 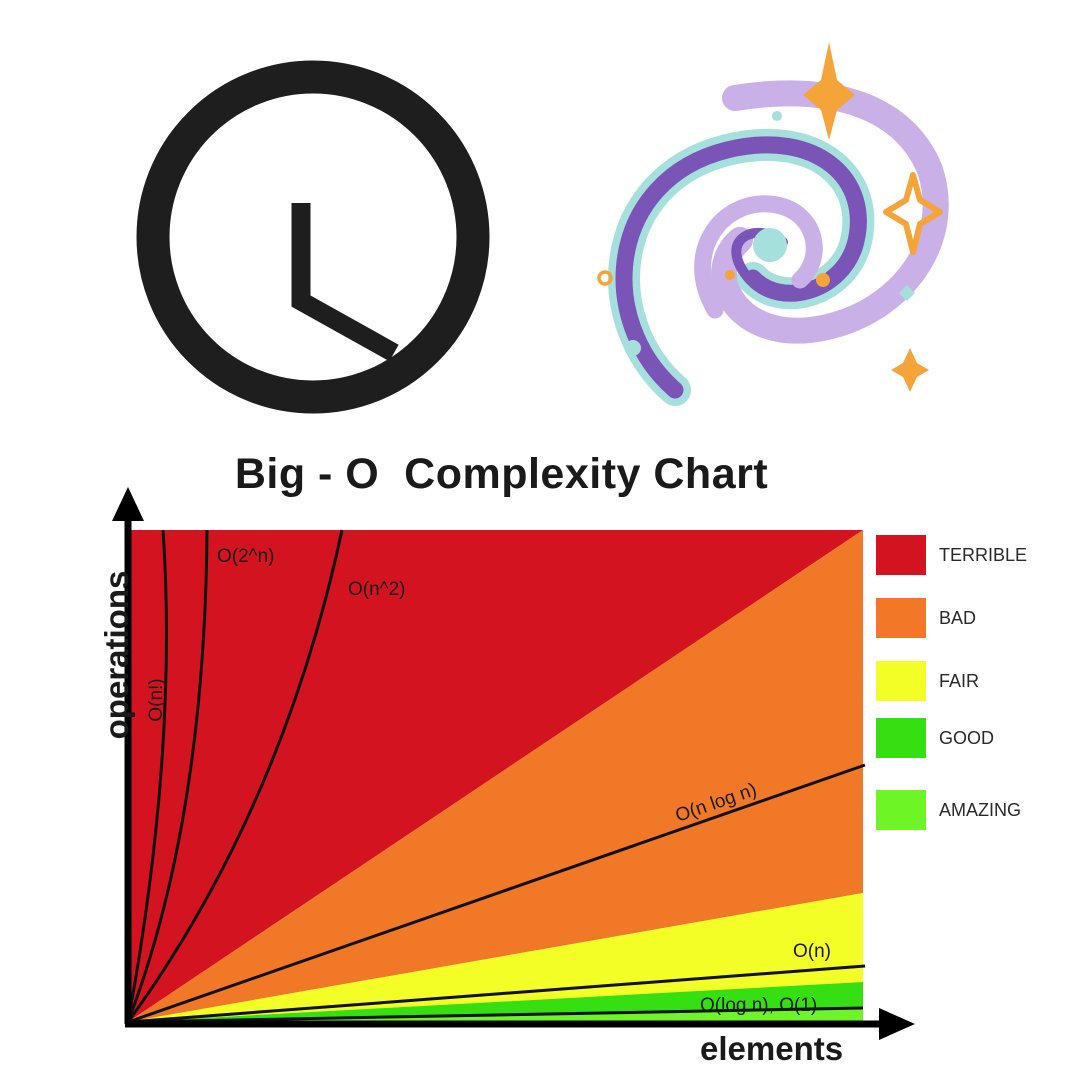 I want to click on clock-icon, so click(x=313, y=237).